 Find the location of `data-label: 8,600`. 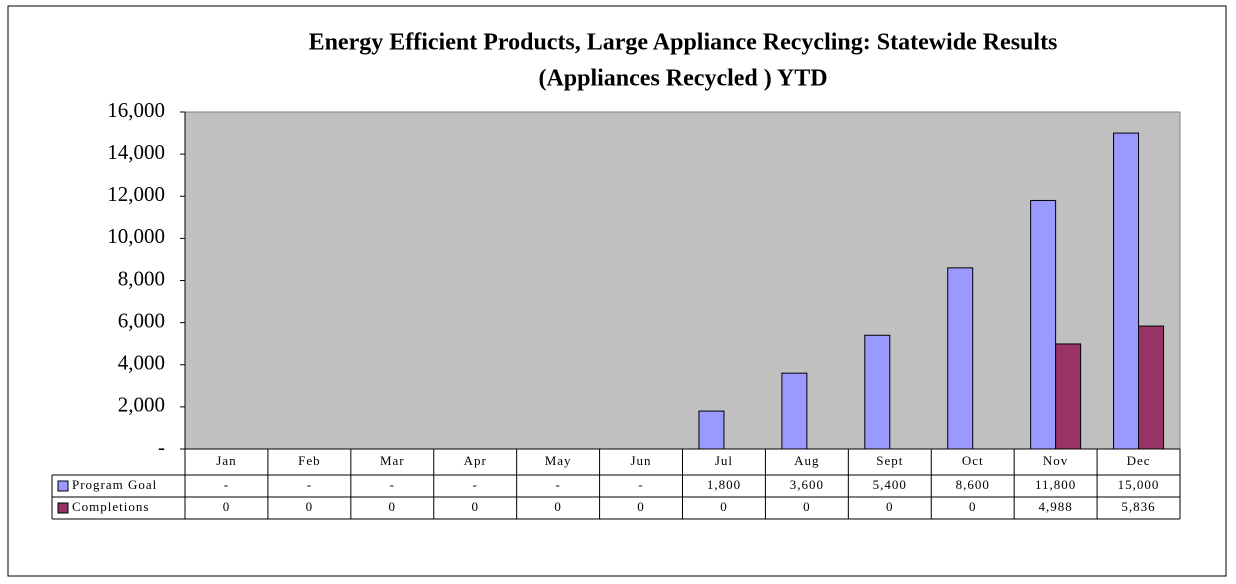

data-label: 8,600 is located at coordinates (973, 484).